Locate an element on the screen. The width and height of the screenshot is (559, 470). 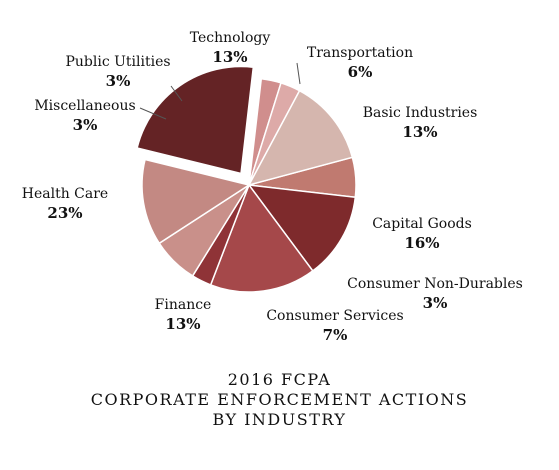
label-consumer-services-name: Consumer Services is located at coordinates (335, 316).